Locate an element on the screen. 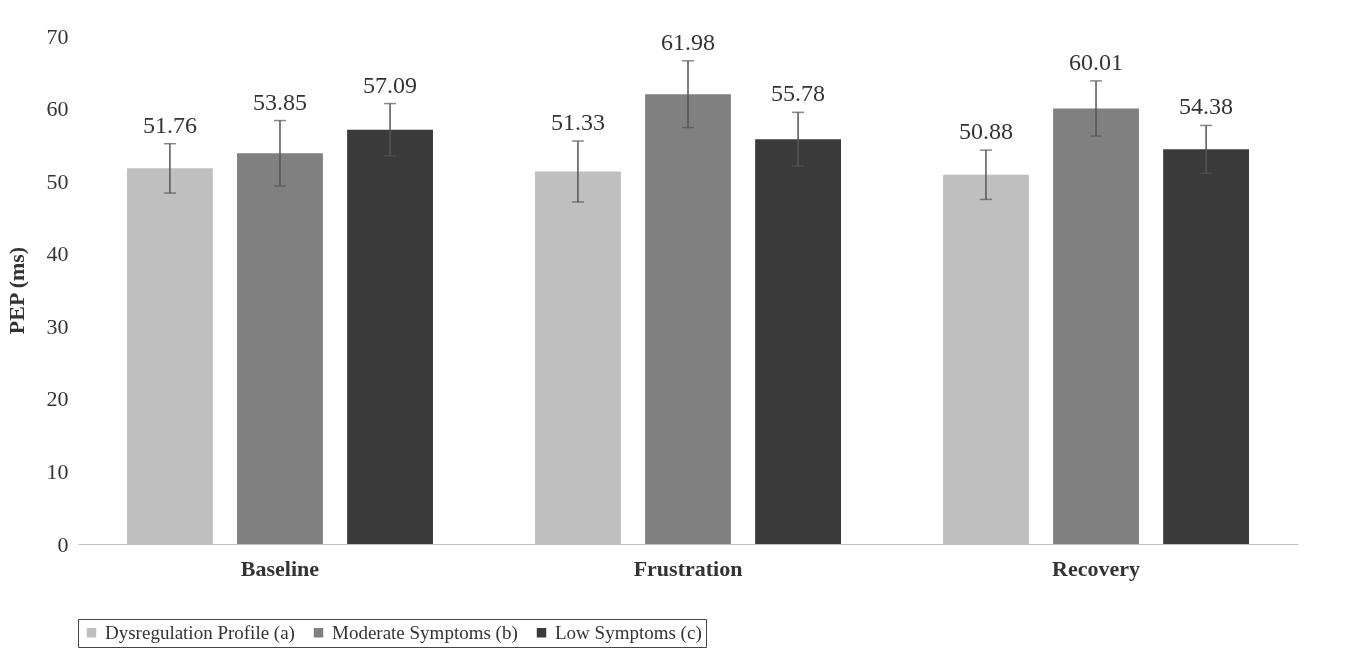 The image size is (1362, 669). y-tick-label: 60 is located at coordinates (57, 109).